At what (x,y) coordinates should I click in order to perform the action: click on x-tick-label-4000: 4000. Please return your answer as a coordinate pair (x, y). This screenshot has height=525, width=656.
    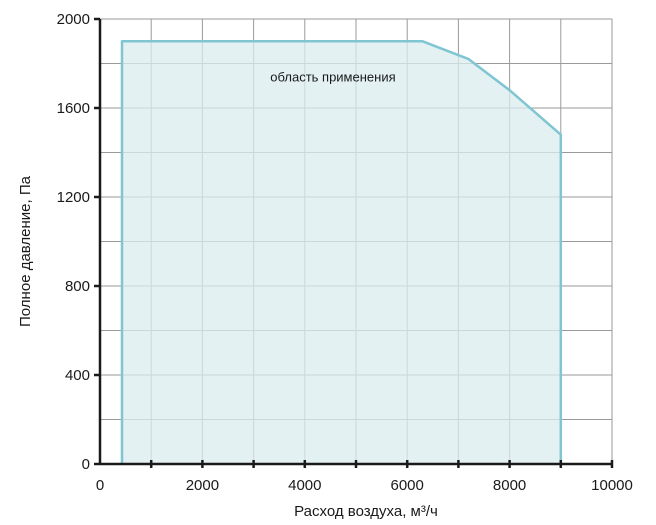
    Looking at the image, I should click on (304, 485).